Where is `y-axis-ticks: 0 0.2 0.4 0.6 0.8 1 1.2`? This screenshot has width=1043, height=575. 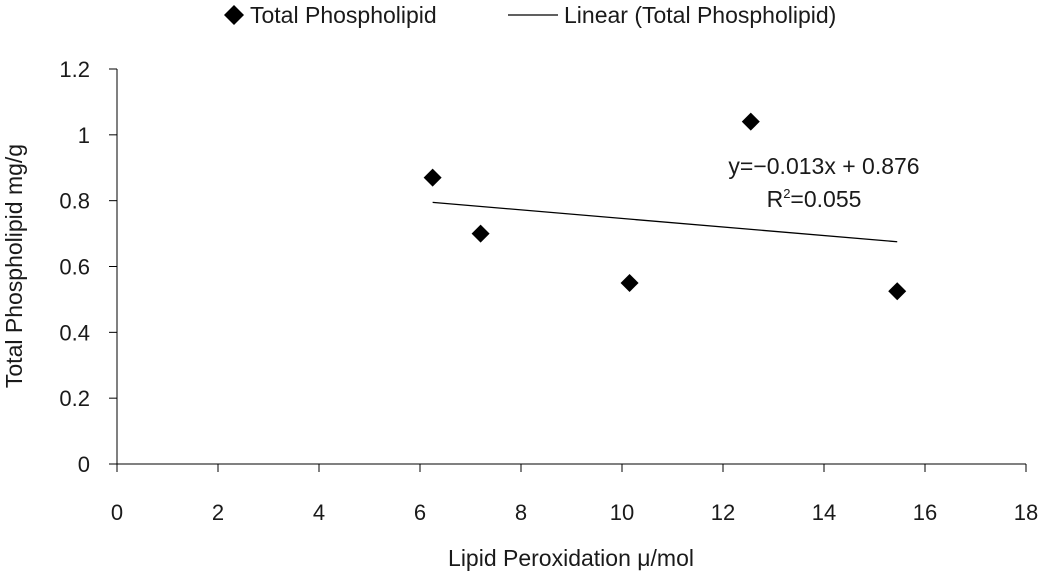
y-axis-ticks: 0 0.2 0.4 0.6 0.8 1 1.2 is located at coordinates (88, 267).